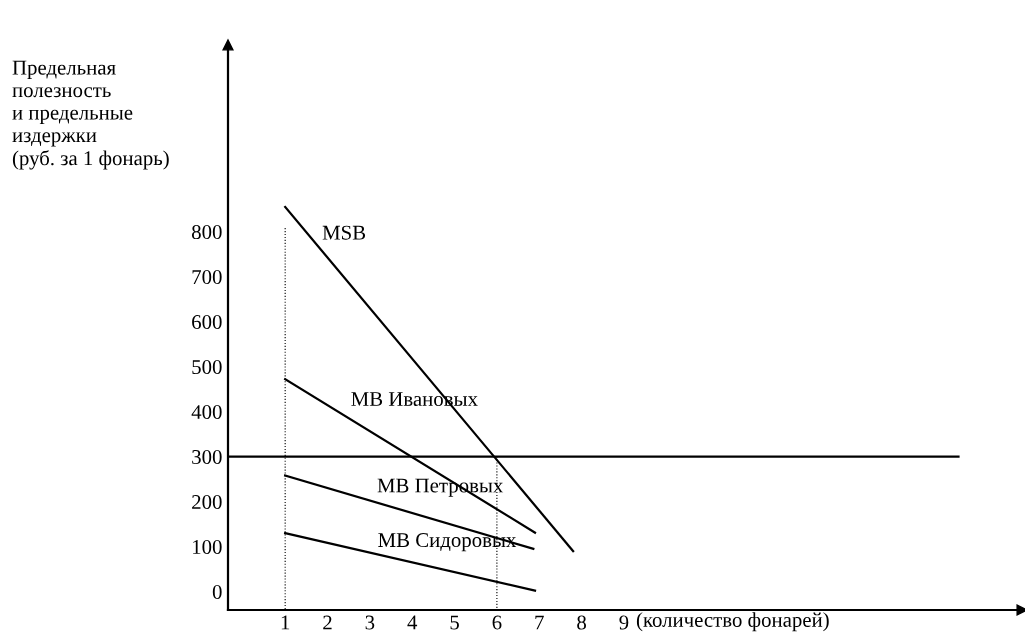 The width and height of the screenshot is (1025, 642). I want to click on x-tick-label: 6, so click(497, 622).